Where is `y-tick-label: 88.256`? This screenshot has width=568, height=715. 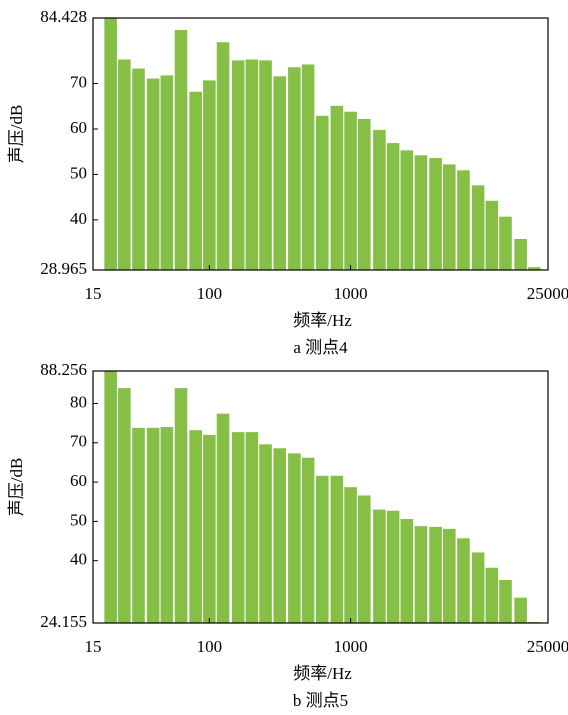 y-tick-label: 88.256 is located at coordinates (63, 369).